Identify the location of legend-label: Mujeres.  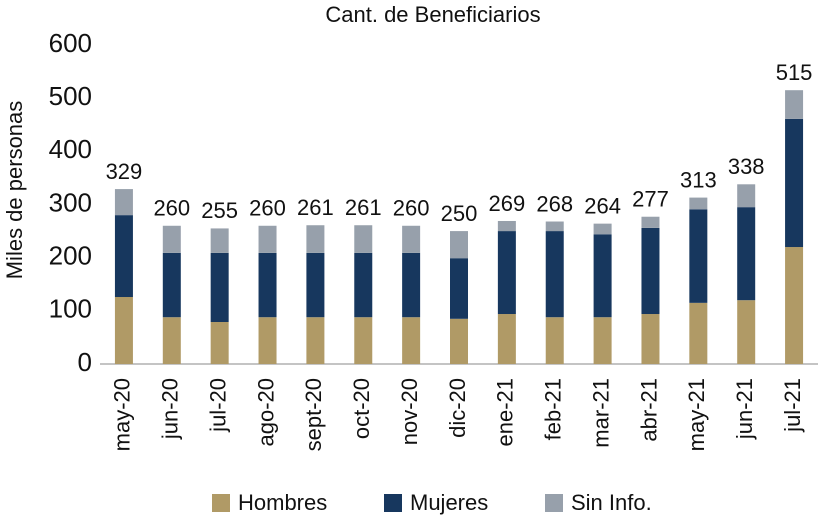
(449, 502).